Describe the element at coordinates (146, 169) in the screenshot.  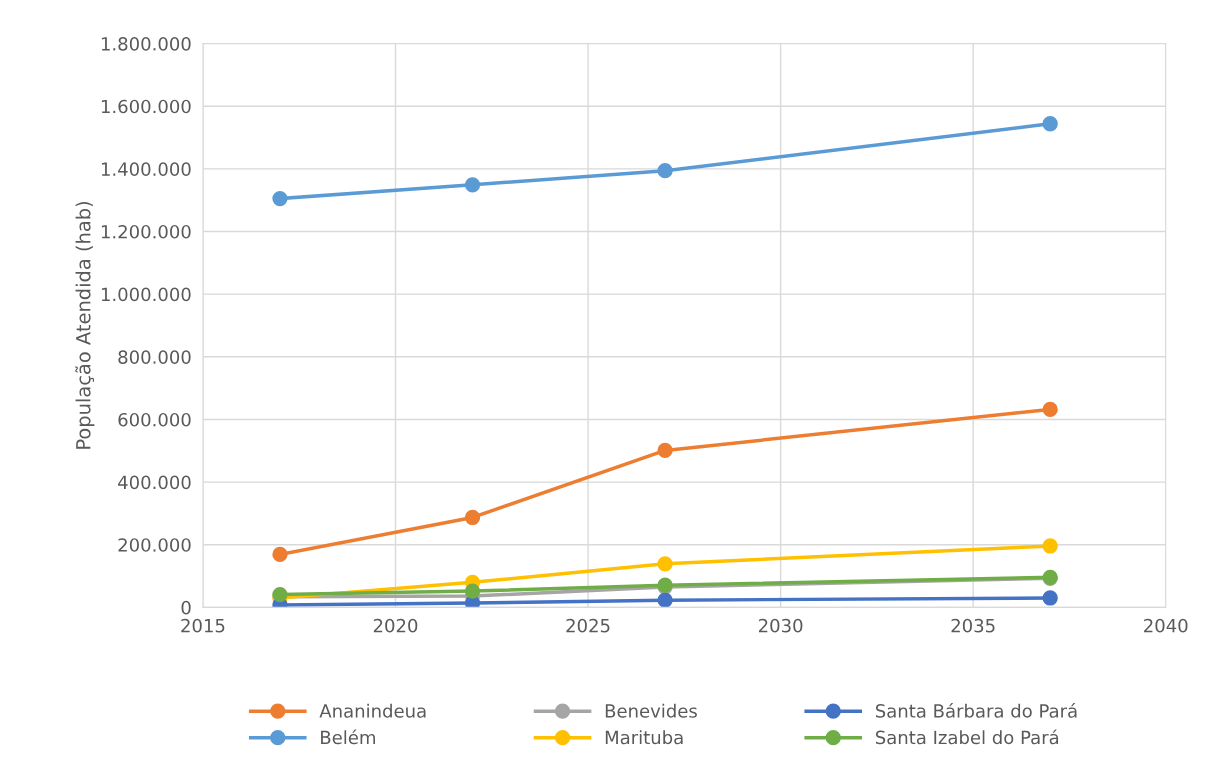
I see `y-tick-label: 1.400.000` at that location.